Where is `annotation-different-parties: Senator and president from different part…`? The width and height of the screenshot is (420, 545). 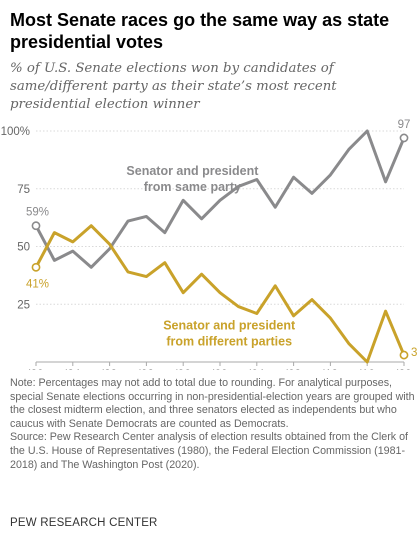 annotation-different-parties: Senator and president from different part… is located at coordinates (229, 334).